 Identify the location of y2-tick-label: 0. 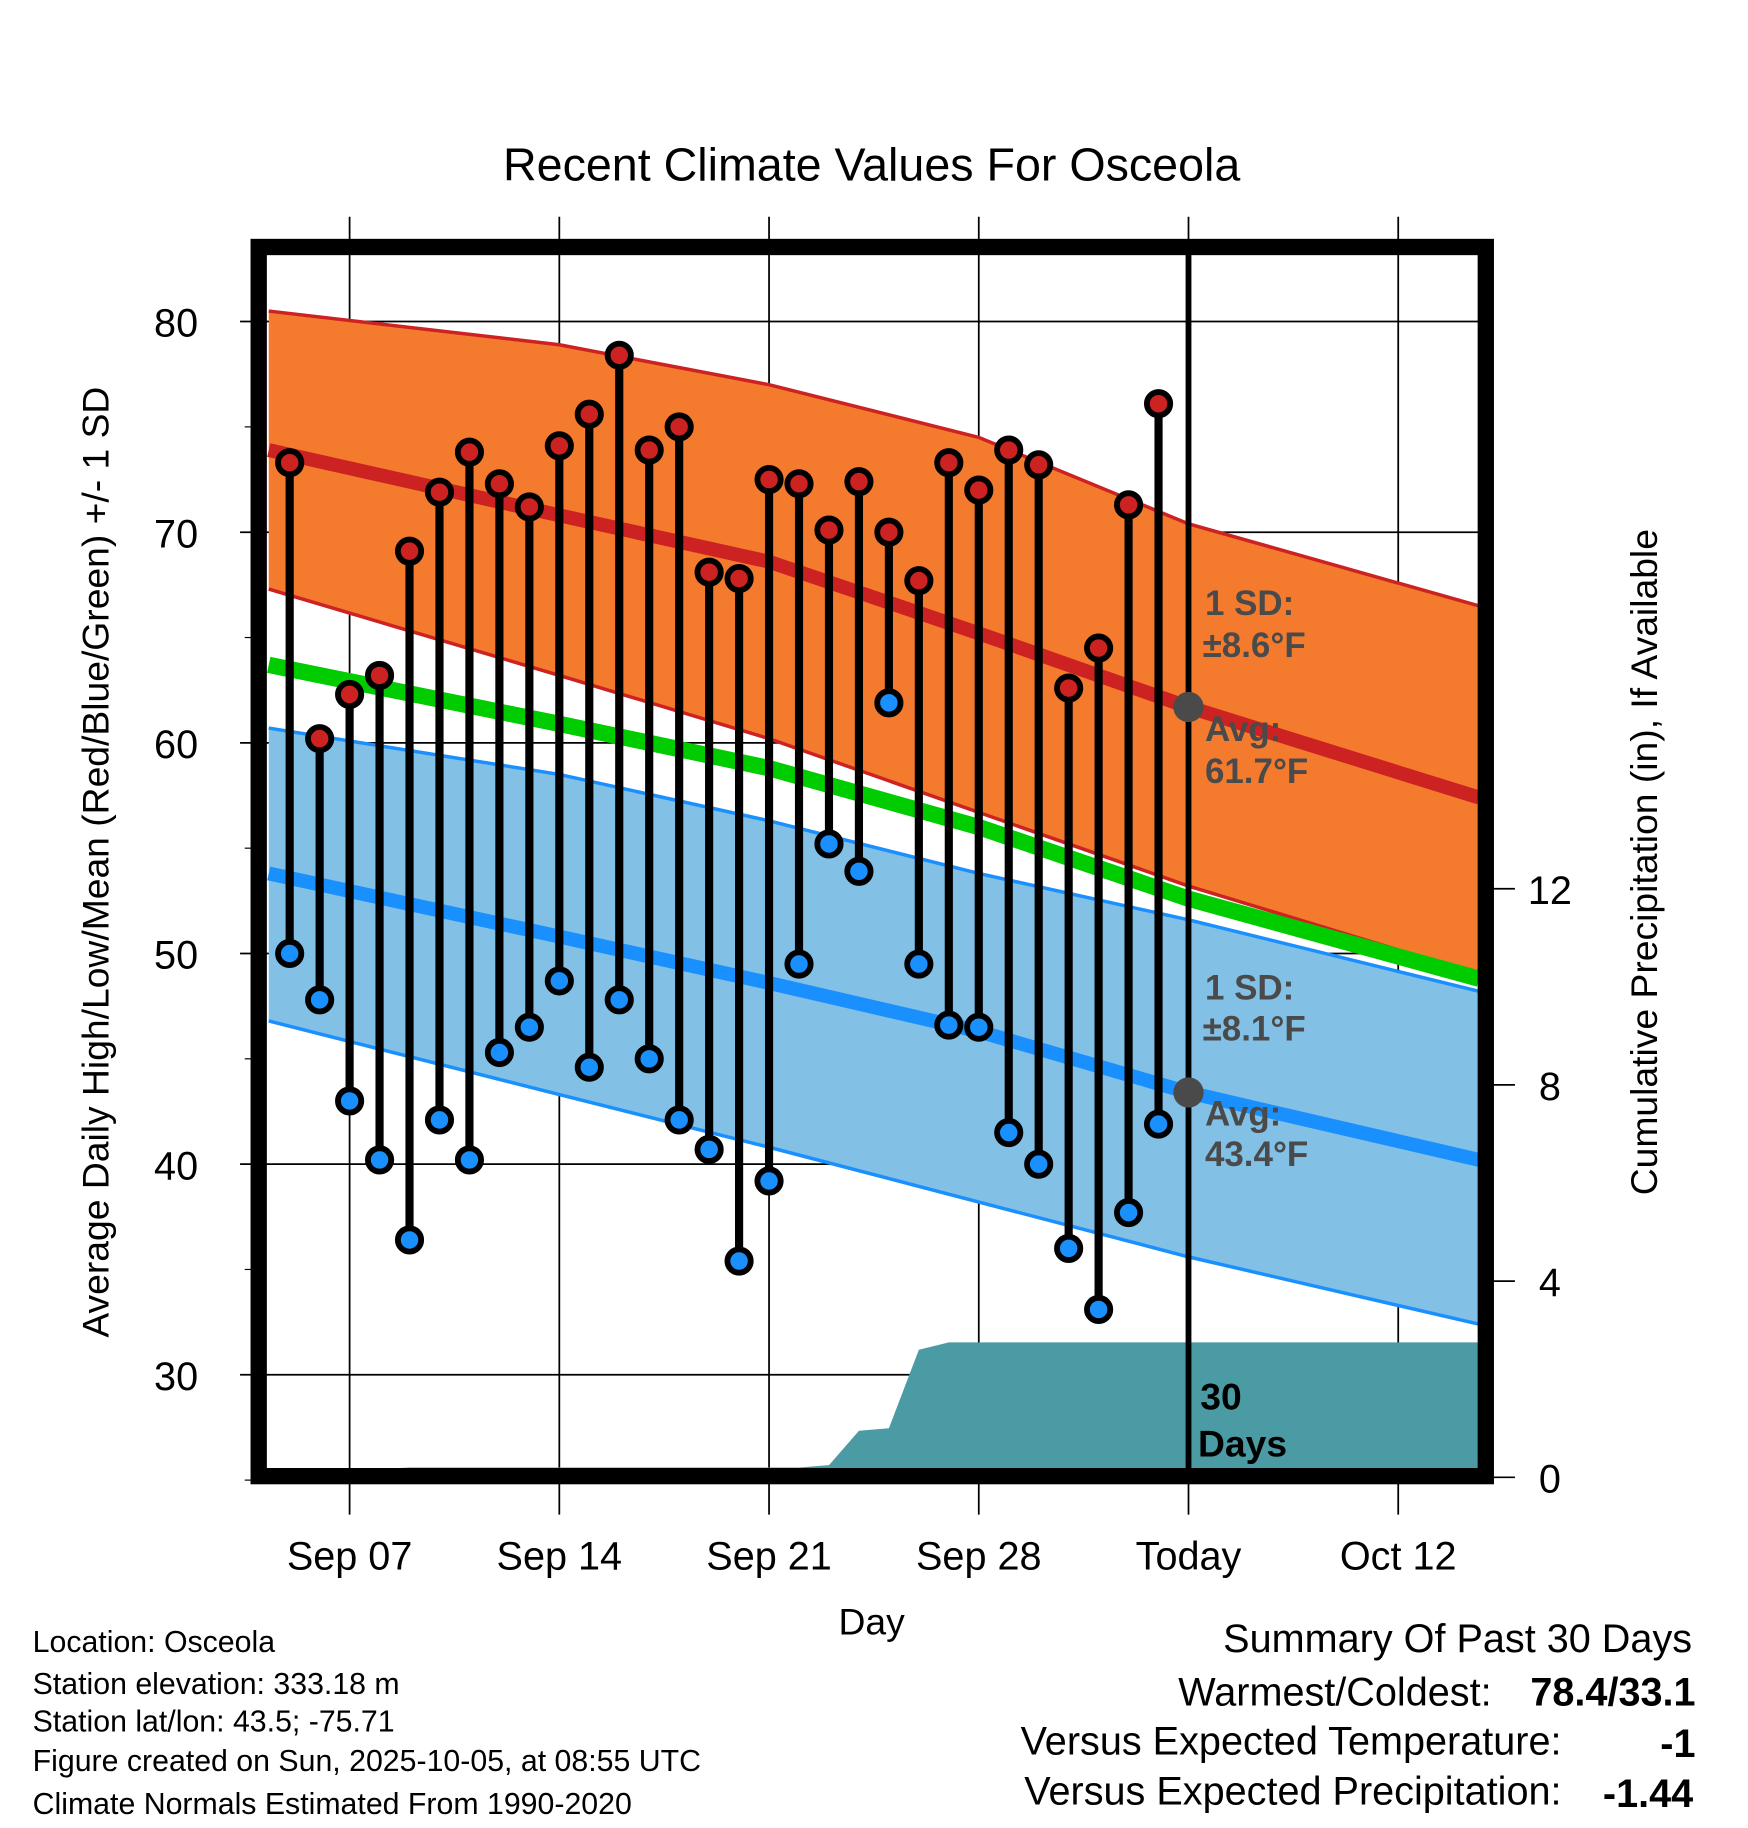
(1550, 1479).